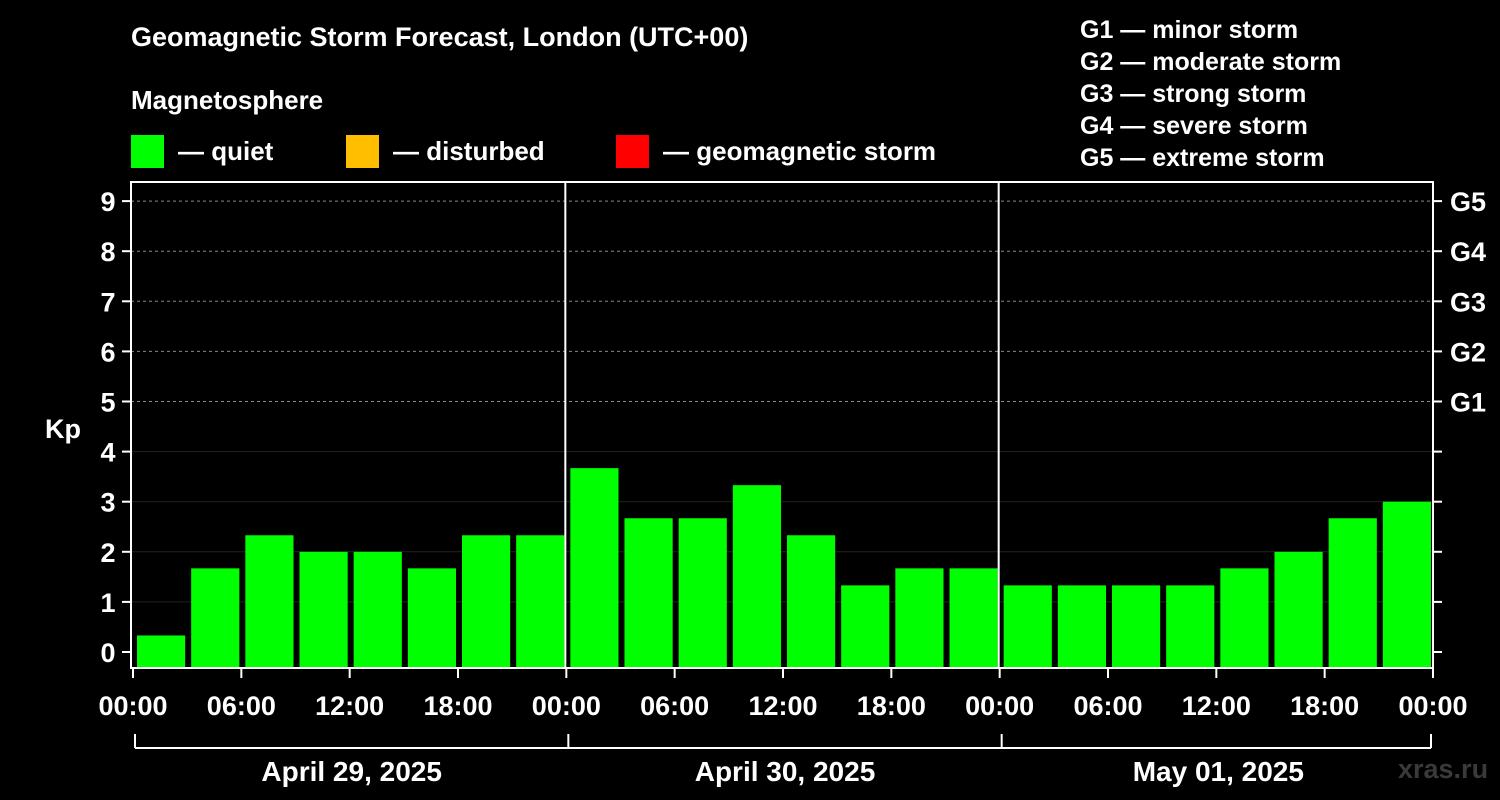 This screenshot has height=800, width=1500. Describe the element at coordinates (1468, 352) in the screenshot. I see `g-scale-label: G2` at that location.